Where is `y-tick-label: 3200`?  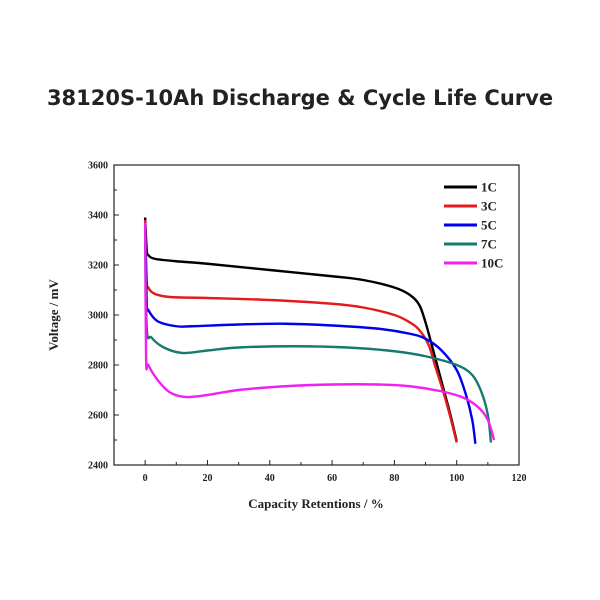 y-tick-label: 3200 is located at coordinates (98, 266).